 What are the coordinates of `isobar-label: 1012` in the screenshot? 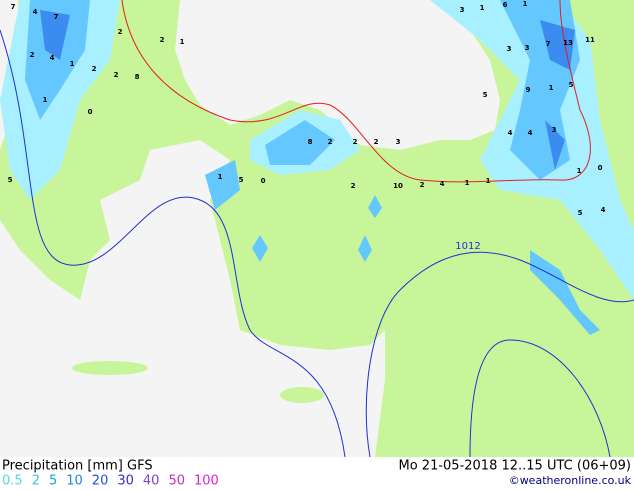 It's located at (467, 246).